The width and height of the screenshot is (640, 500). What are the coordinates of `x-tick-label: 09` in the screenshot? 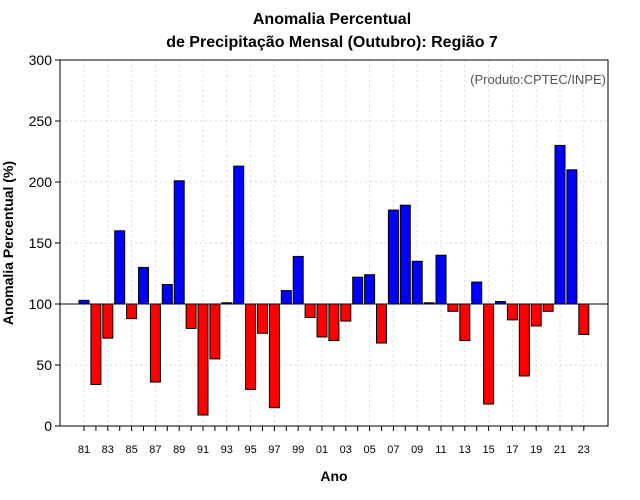 It's located at (417, 450).